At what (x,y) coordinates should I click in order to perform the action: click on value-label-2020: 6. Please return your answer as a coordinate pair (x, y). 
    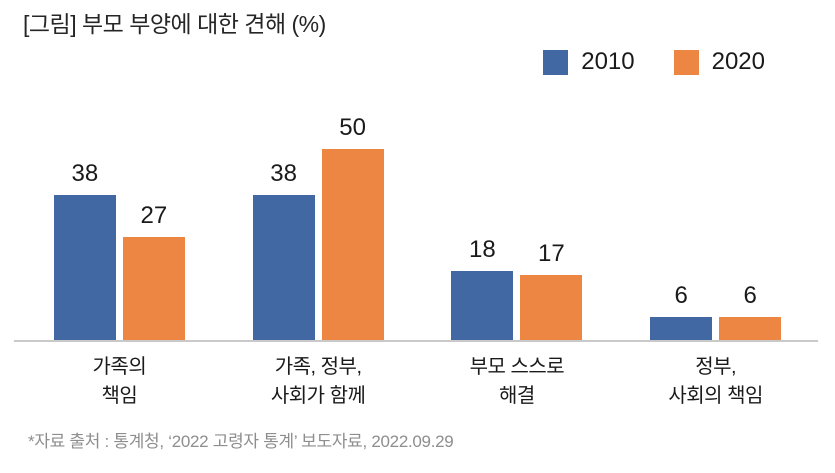
    Looking at the image, I should click on (750, 295).